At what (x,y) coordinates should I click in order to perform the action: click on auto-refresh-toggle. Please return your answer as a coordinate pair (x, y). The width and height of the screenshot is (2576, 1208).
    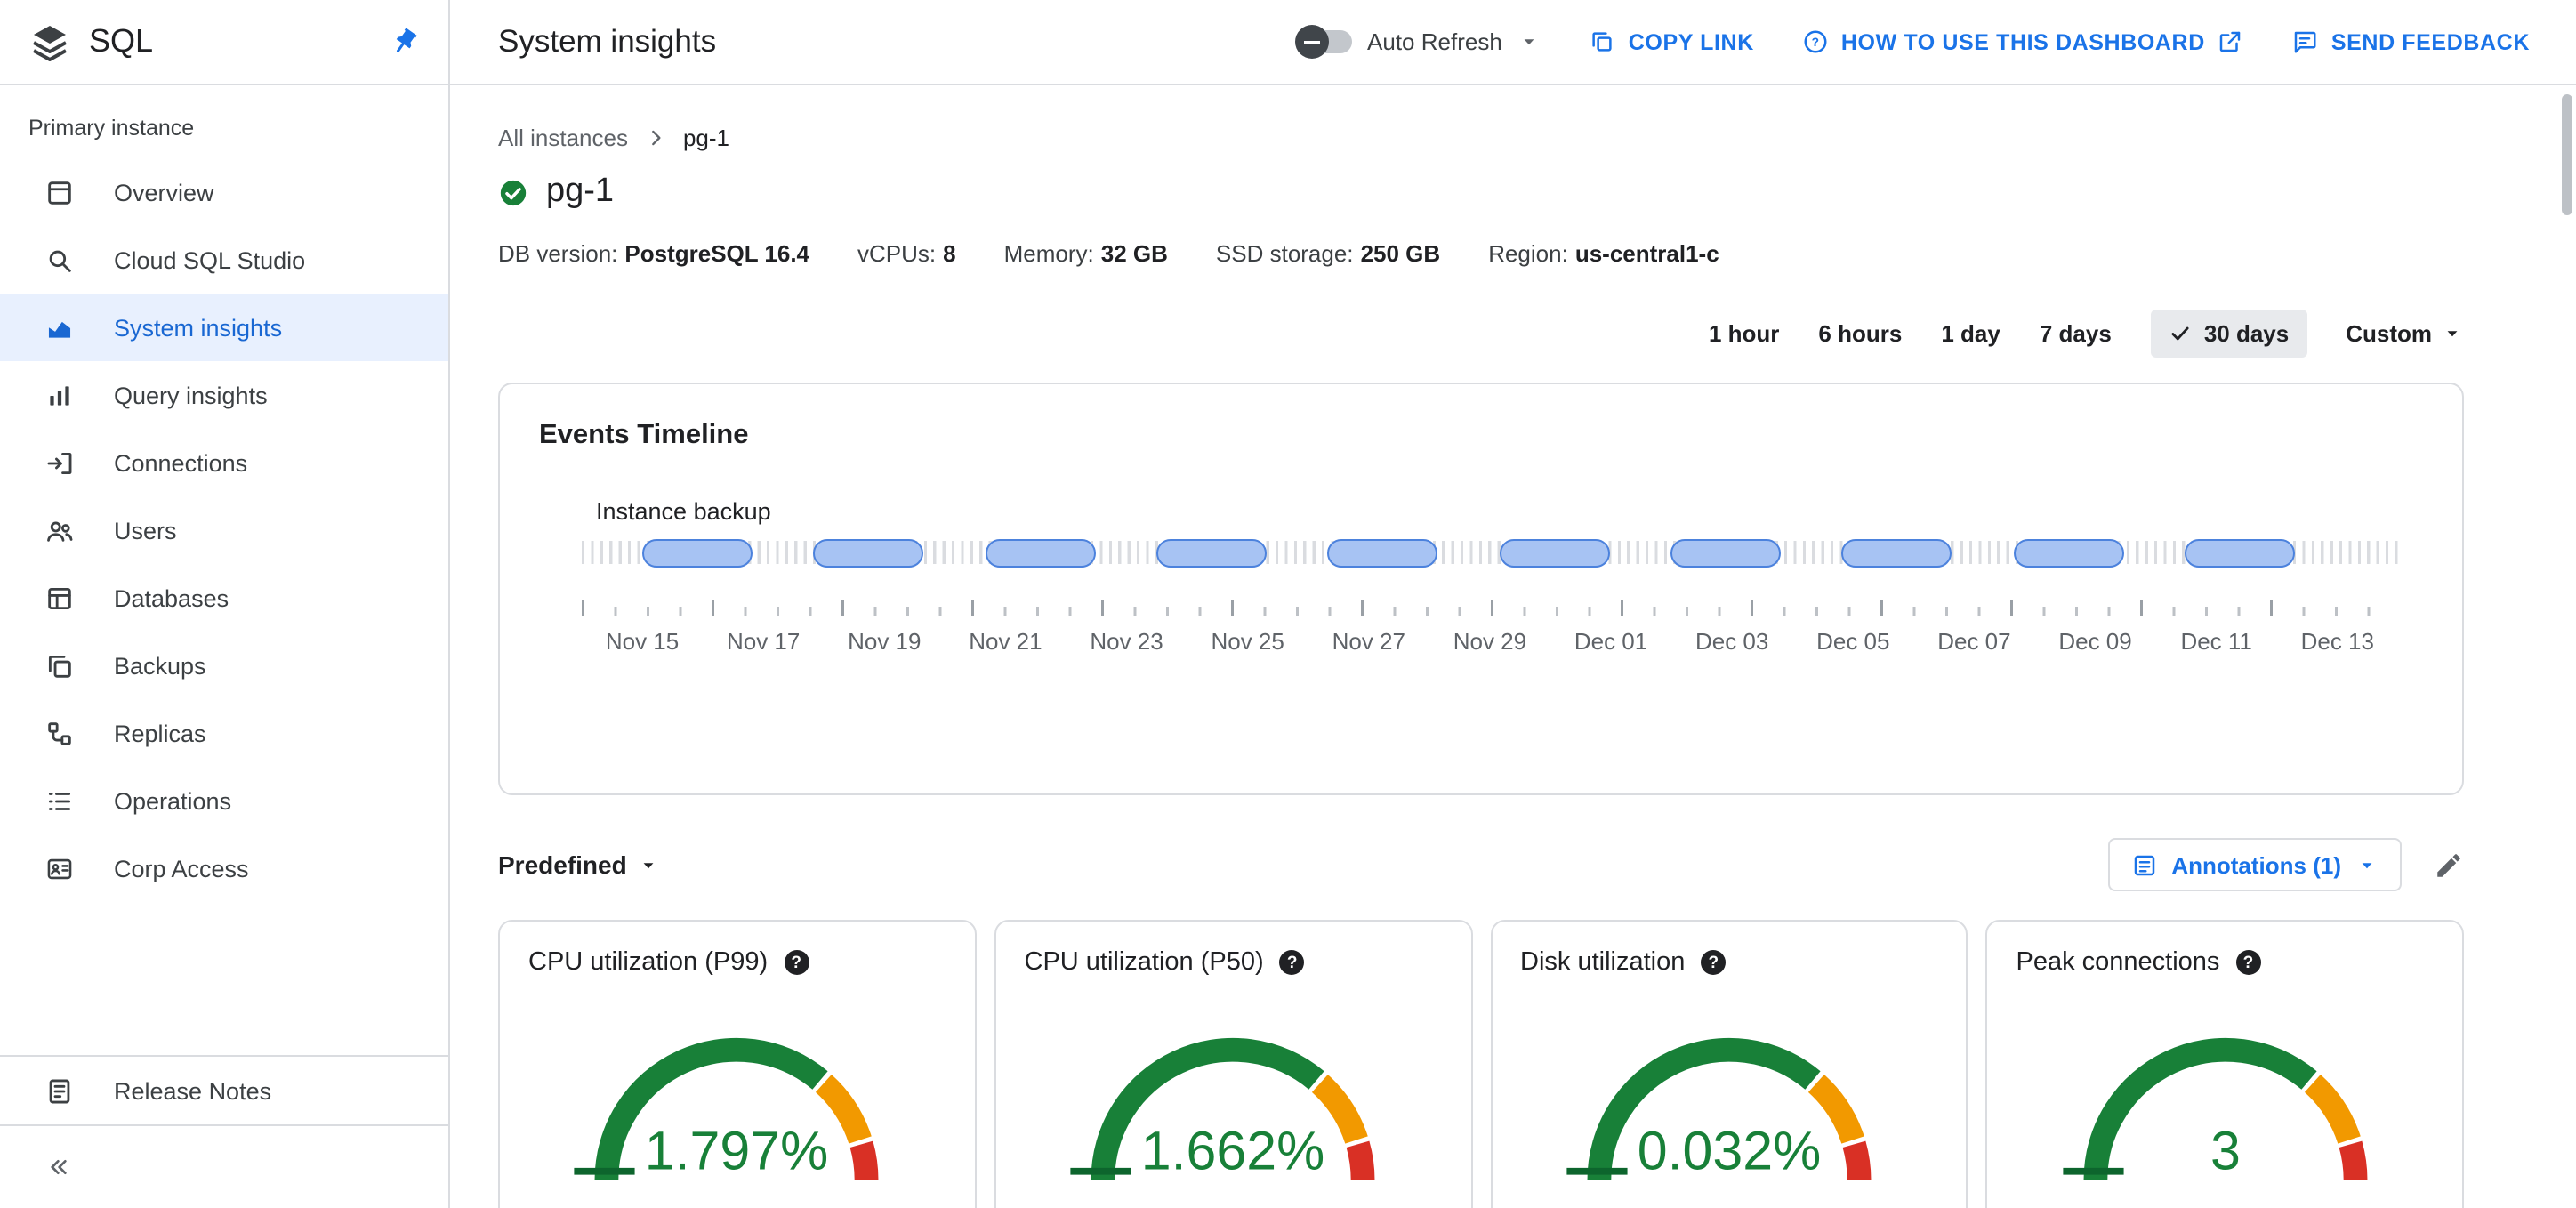
    Looking at the image, I should click on (1323, 42).